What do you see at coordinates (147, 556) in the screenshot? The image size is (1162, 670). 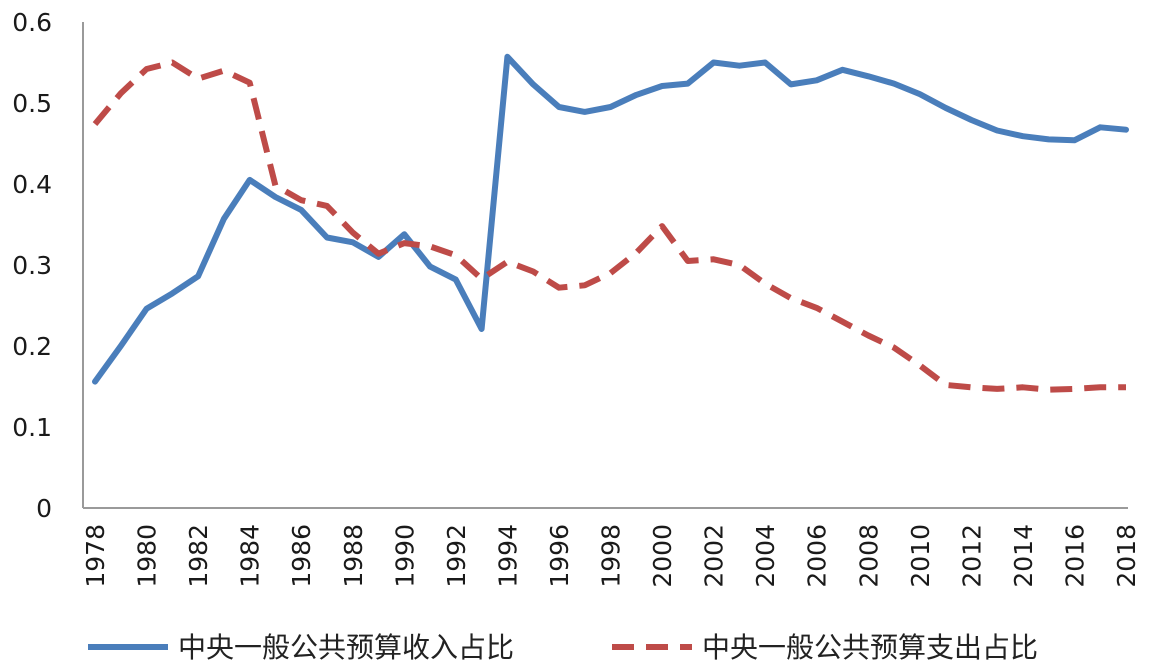 I see `x-tick-label: 1980` at bounding box center [147, 556].